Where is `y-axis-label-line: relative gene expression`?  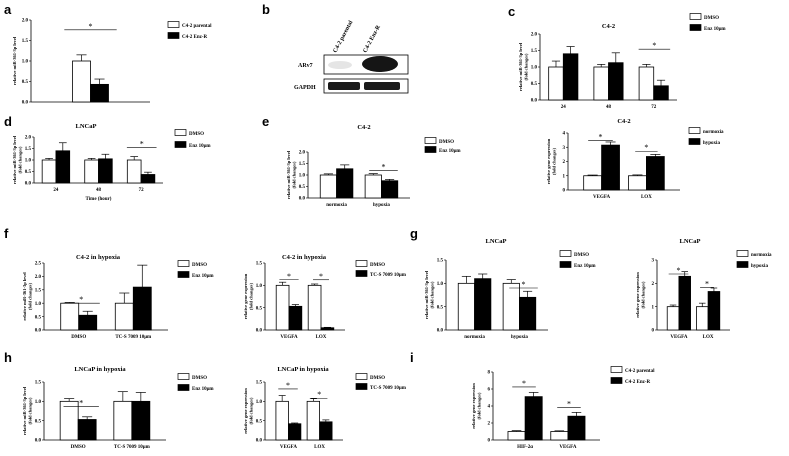
y-axis-label-line: relative gene expression is located at coordinates (473, 406).